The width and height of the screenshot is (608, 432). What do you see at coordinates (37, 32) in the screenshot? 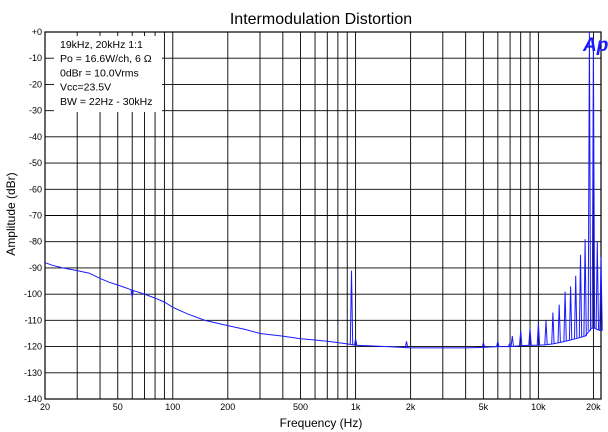
I see `y-tick-label: +0` at bounding box center [37, 32].